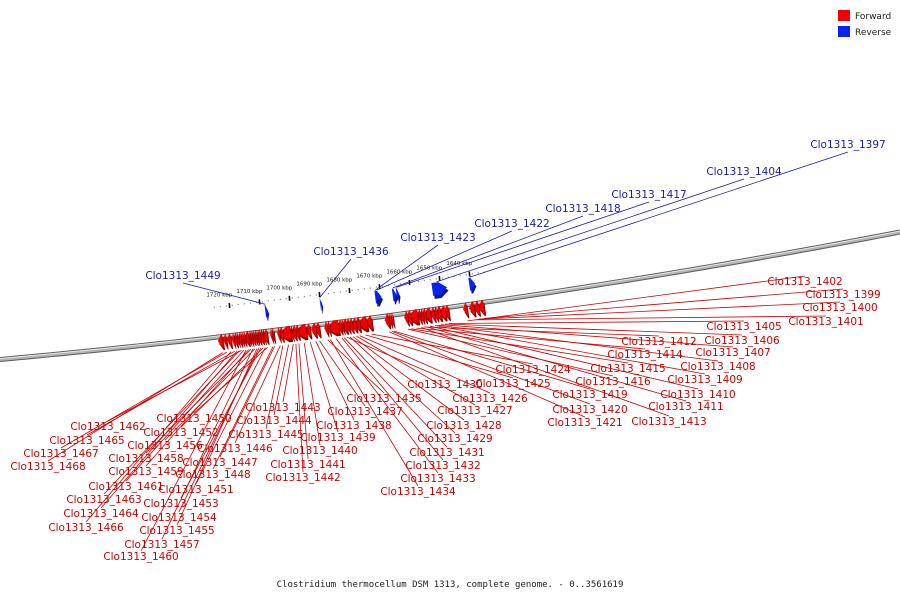 The width and height of the screenshot is (900, 600). Describe the element at coordinates (804, 282) in the screenshot. I see `forward-gene-label: Clo1313_1402` at that location.